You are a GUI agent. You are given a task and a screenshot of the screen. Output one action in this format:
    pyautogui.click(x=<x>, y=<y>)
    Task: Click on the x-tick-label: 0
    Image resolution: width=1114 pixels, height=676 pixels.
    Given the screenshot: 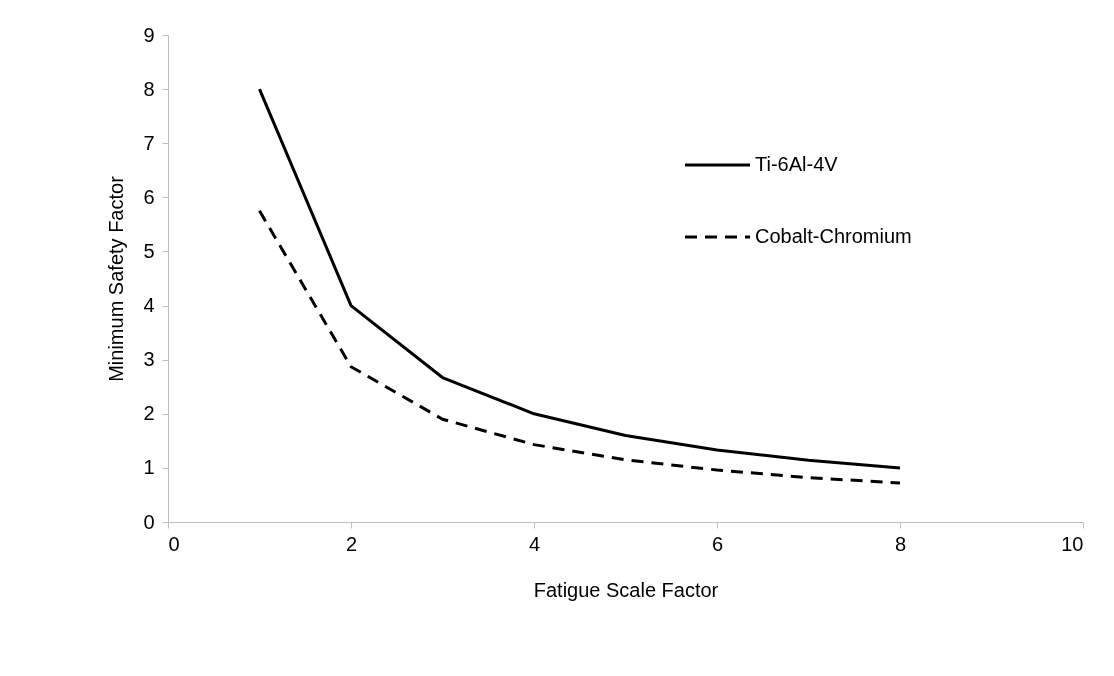 What is the action you would take?
    pyautogui.click(x=174, y=543)
    